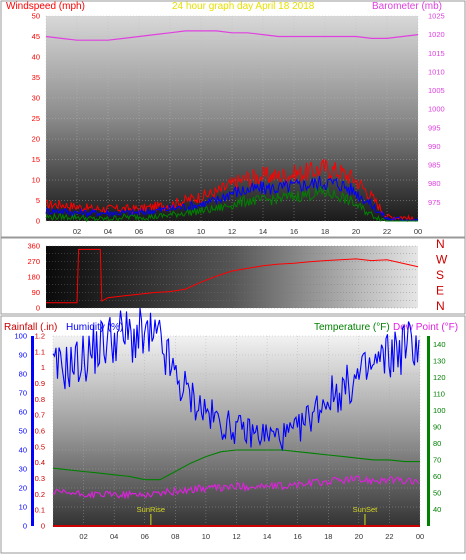 The width and height of the screenshot is (466, 560). I want to click on wind-y-tick-label: 0, so click(38, 221).